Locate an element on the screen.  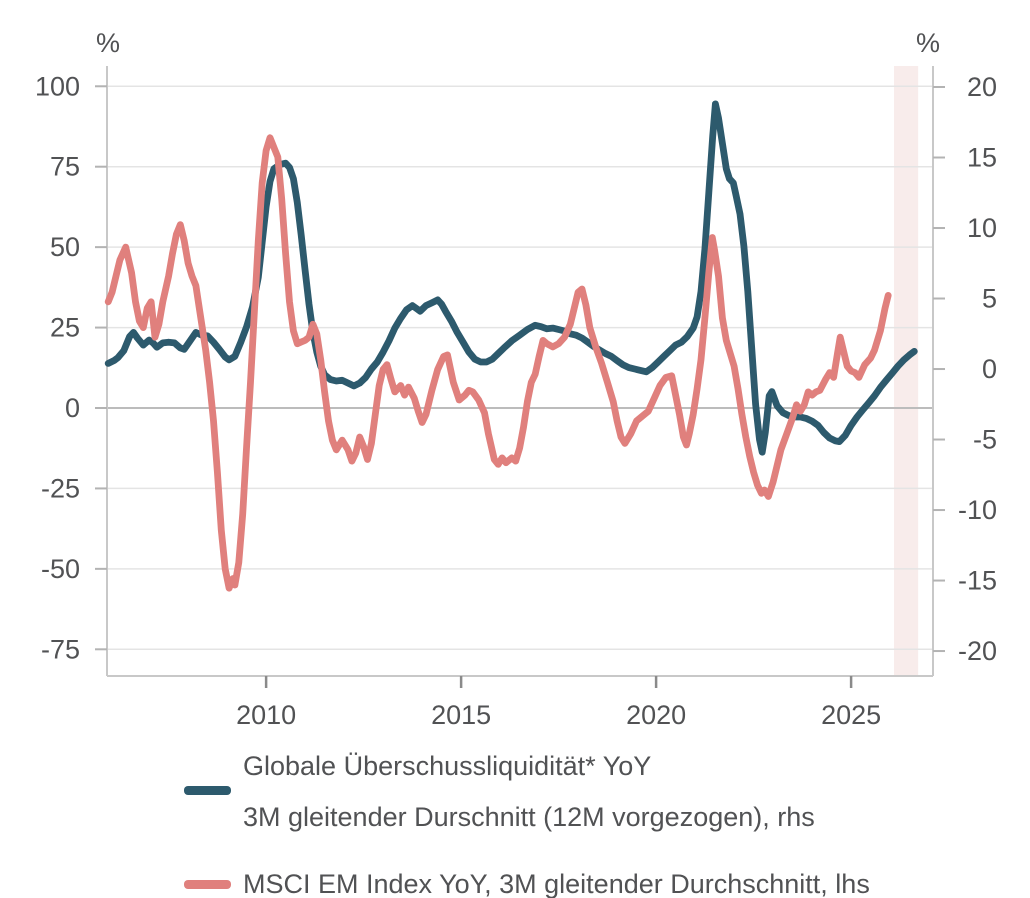
left-axis-tick-label: 50 is located at coordinates (65, 247).